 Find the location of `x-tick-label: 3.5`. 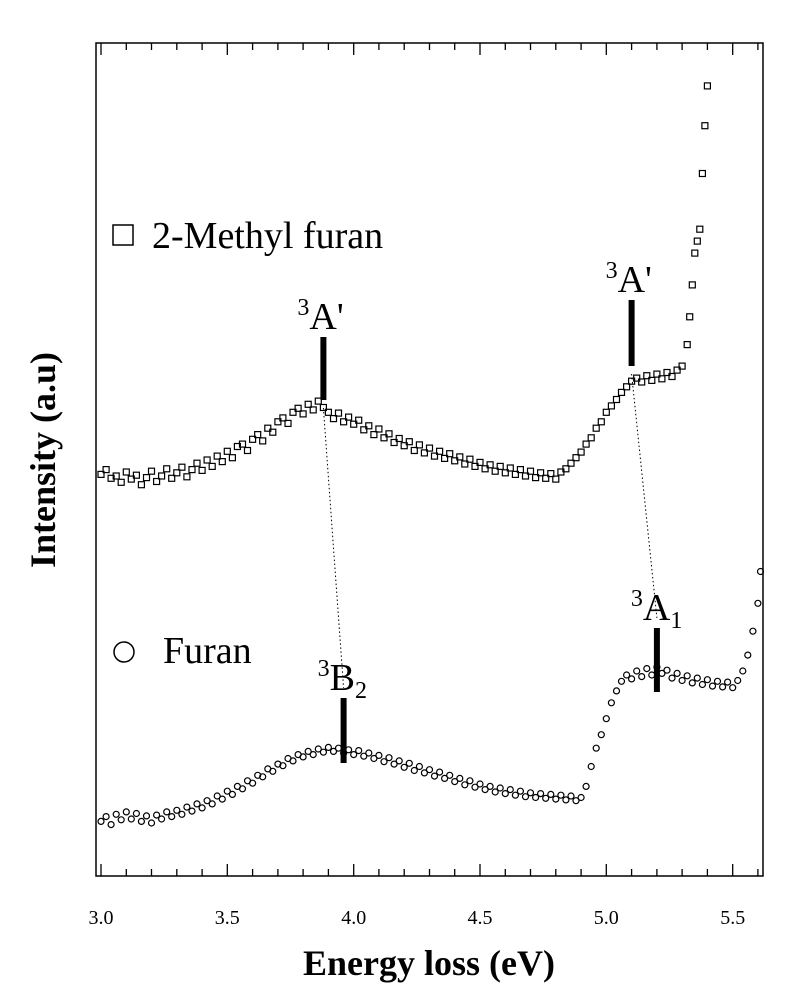

x-tick-label: 3.5 is located at coordinates (227, 918).